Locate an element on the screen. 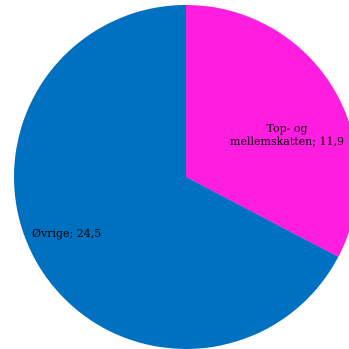 This screenshot has width=349, height=349. slice-label-1: Øvrige; 24,5 is located at coordinates (66, 233).